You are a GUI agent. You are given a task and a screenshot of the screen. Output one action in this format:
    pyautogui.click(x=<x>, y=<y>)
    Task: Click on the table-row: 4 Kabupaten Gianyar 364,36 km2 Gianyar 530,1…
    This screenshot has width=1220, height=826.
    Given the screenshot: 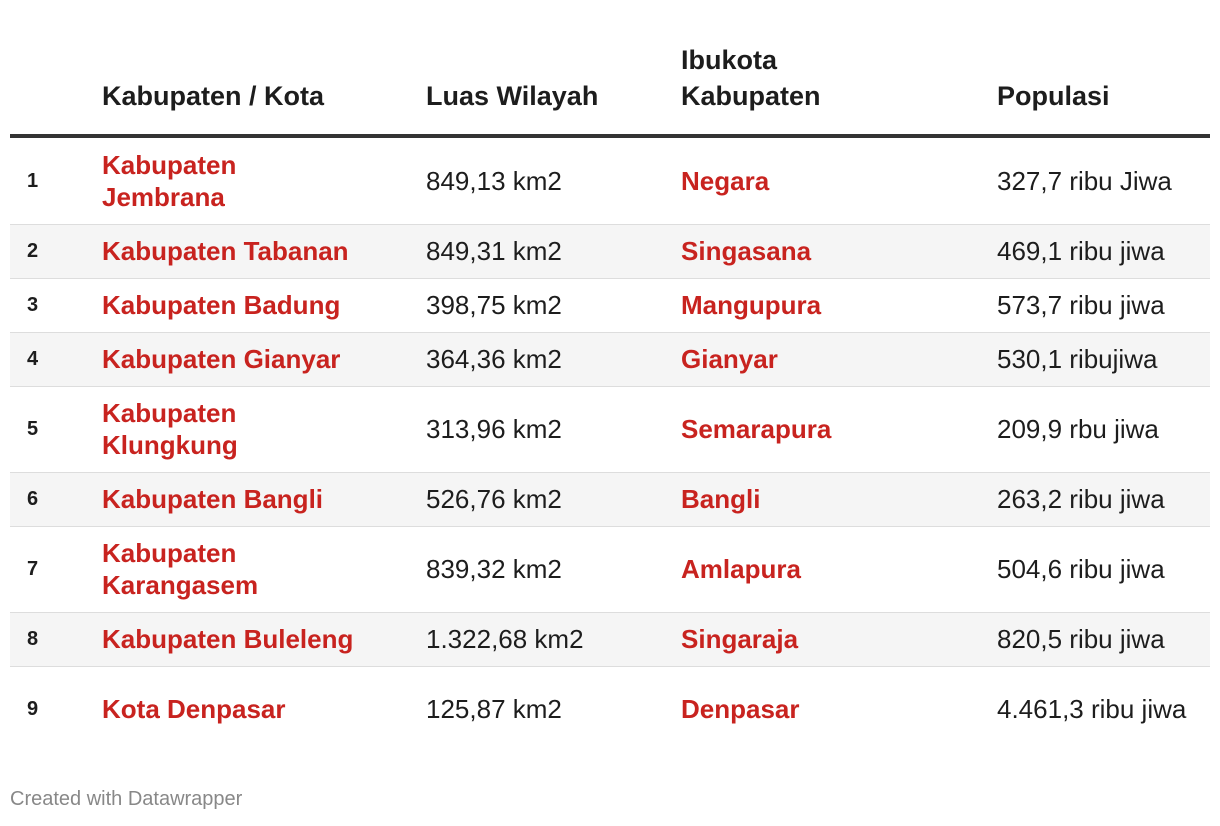 What is the action you would take?
    pyautogui.click(x=610, y=359)
    